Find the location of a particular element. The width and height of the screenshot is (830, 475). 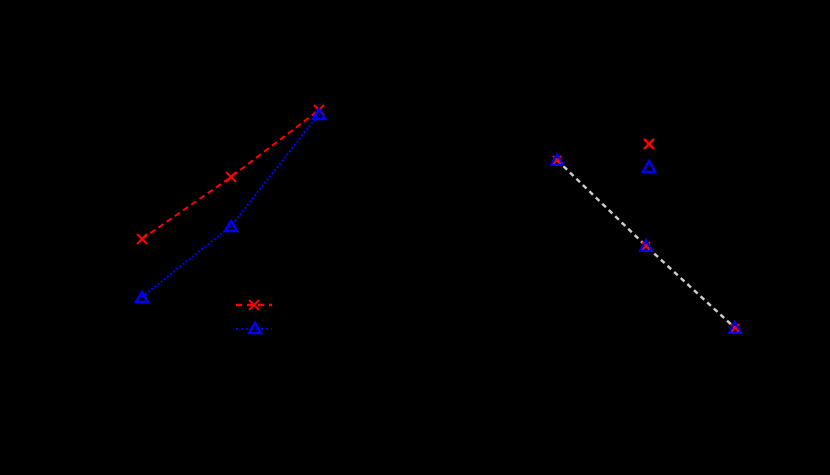

fit-line is located at coordinates (646, 244).